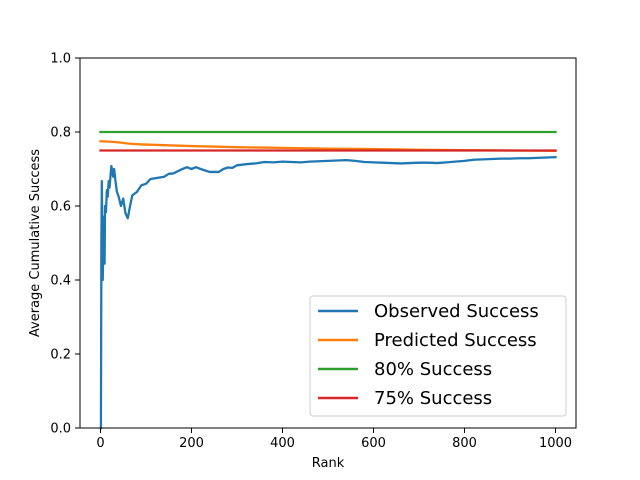 The height and width of the screenshot is (480, 640). What do you see at coordinates (35, 243) in the screenshot?
I see `y-axis-label: Average Cumulative Success` at bounding box center [35, 243].